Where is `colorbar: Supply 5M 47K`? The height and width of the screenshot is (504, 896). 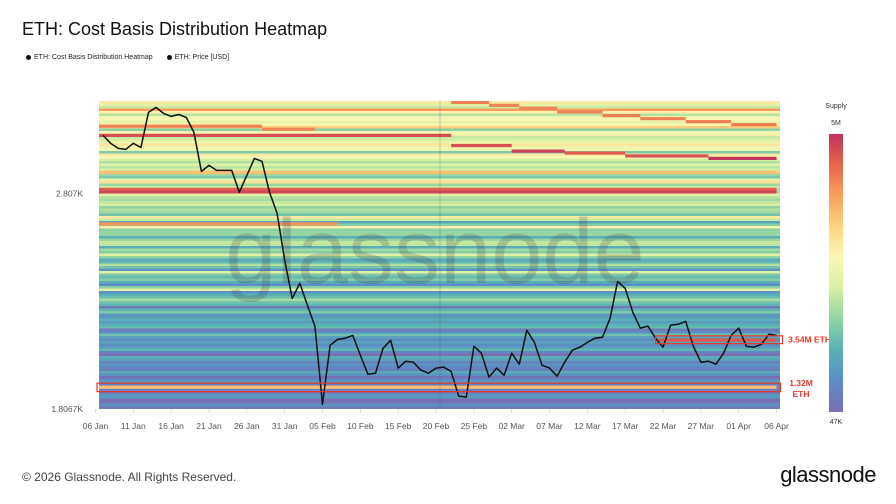
colorbar: Supply 5M 47K is located at coordinates (836, 264).